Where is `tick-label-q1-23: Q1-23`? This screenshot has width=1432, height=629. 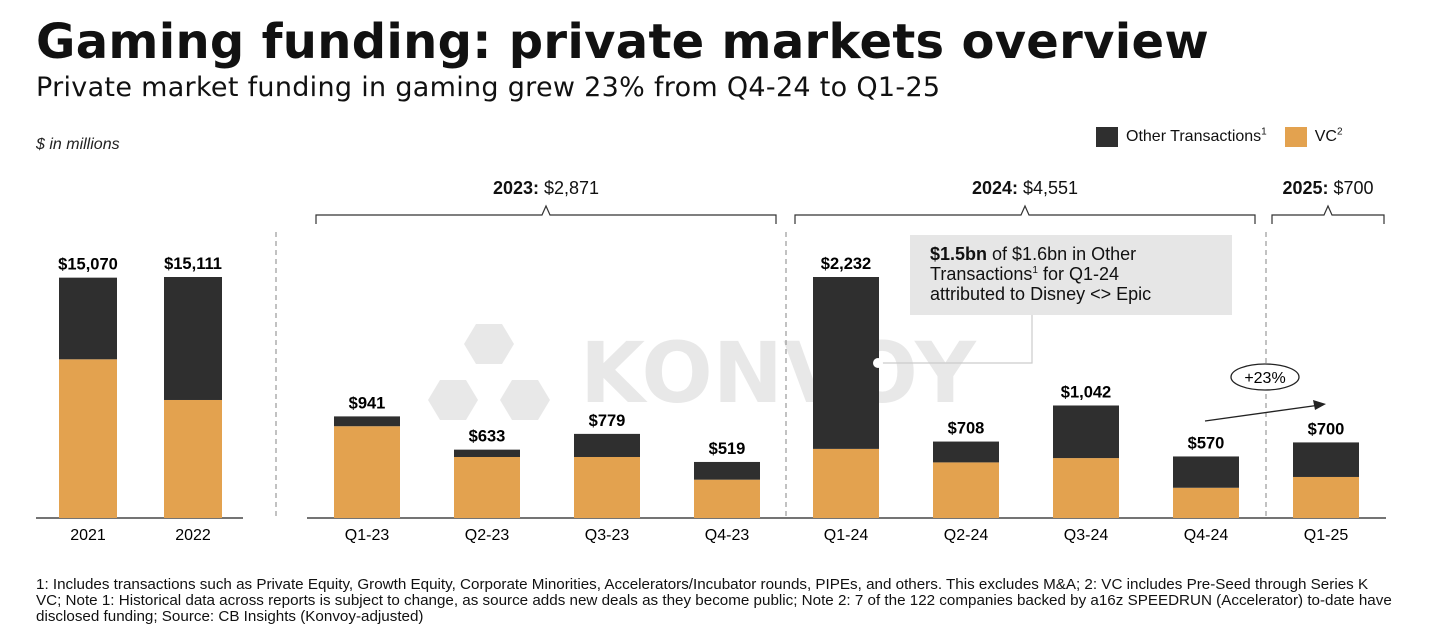
tick-label-q1-23: Q1-23 is located at coordinates (367, 535).